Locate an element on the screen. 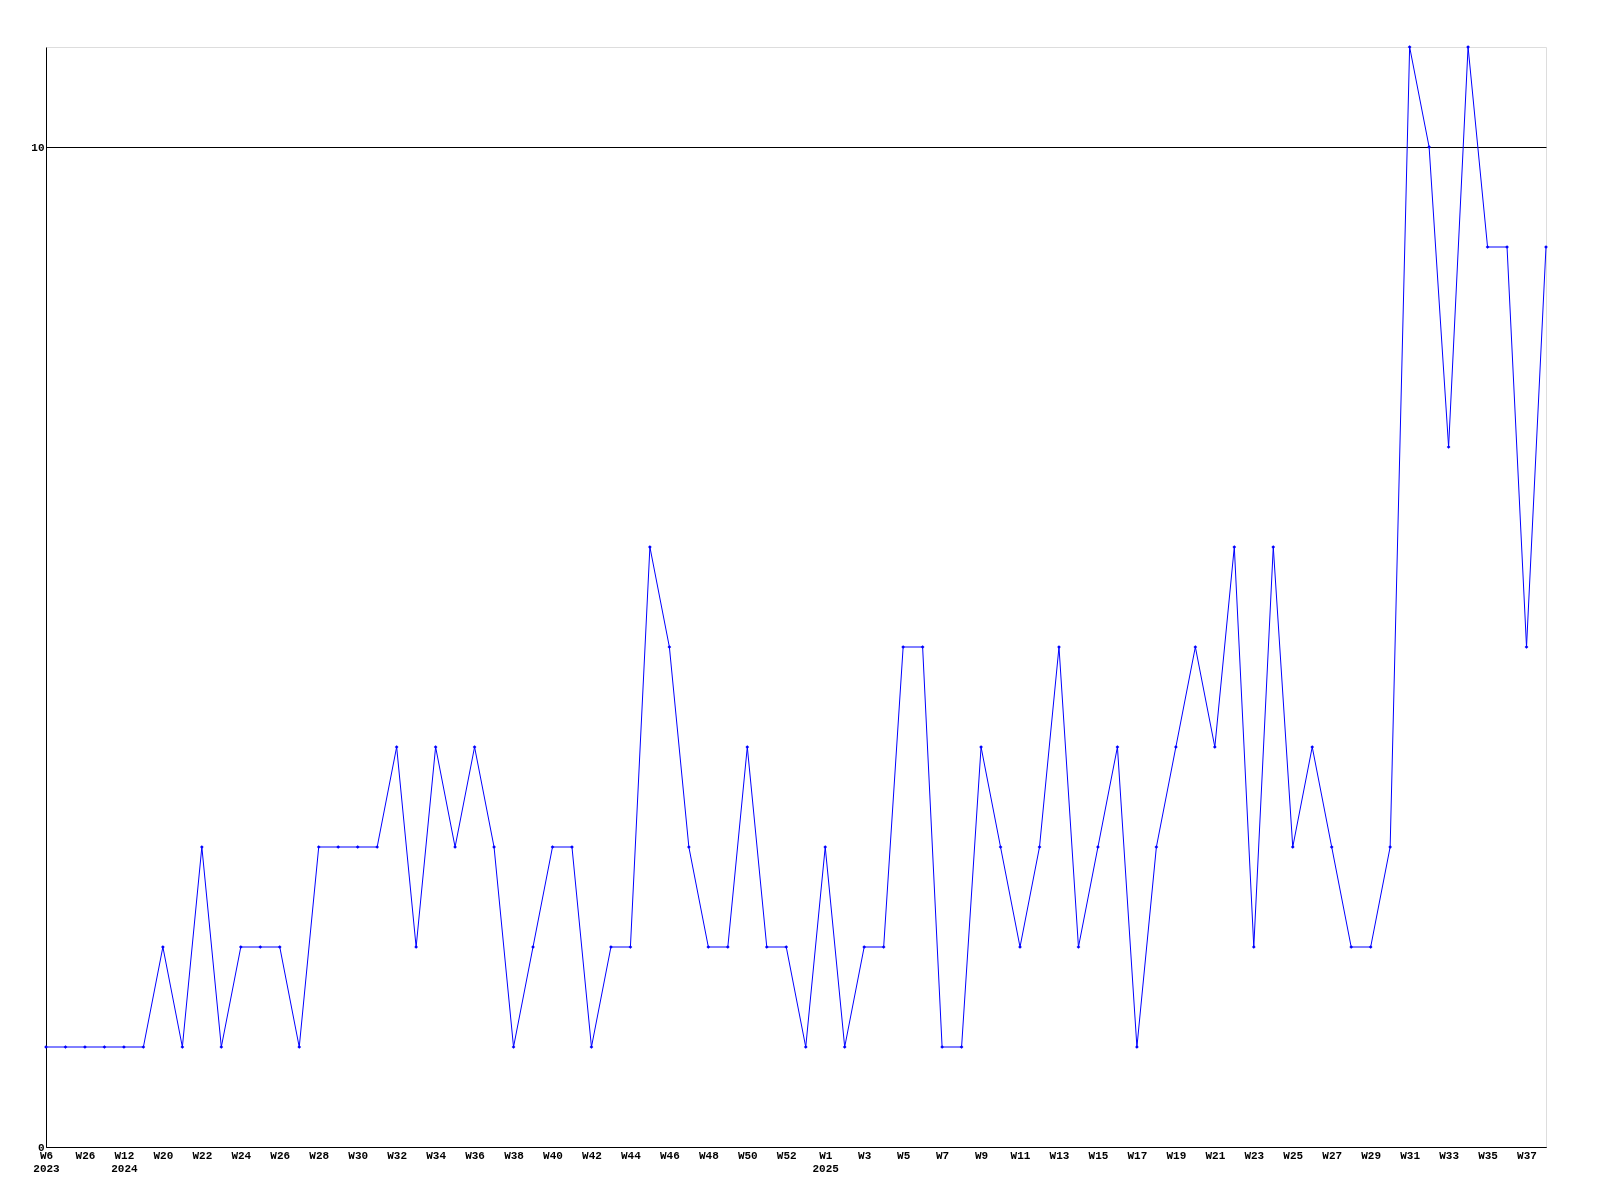  x-tick-label: W21 is located at coordinates (1215, 1155).